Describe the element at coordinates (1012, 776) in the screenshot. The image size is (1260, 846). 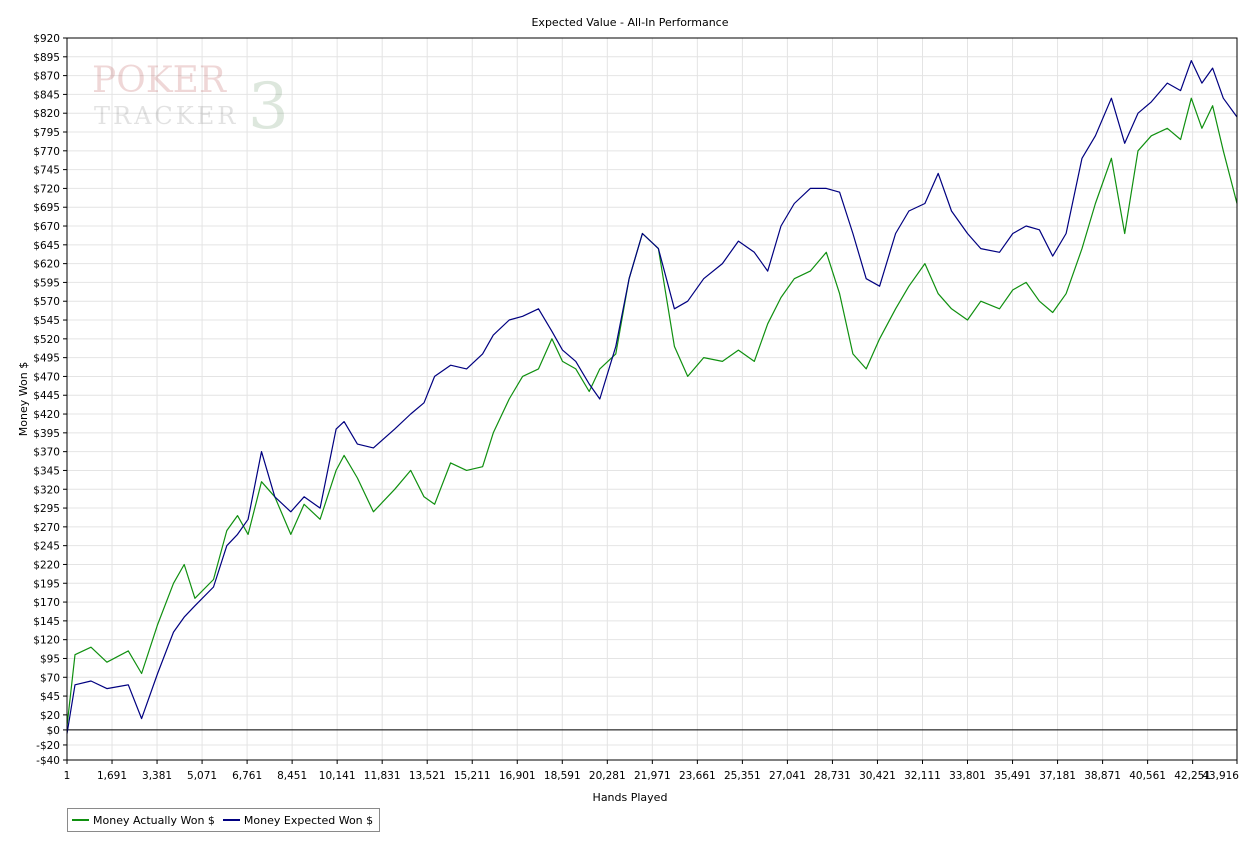
I see `x-tick-label: 35,491` at that location.